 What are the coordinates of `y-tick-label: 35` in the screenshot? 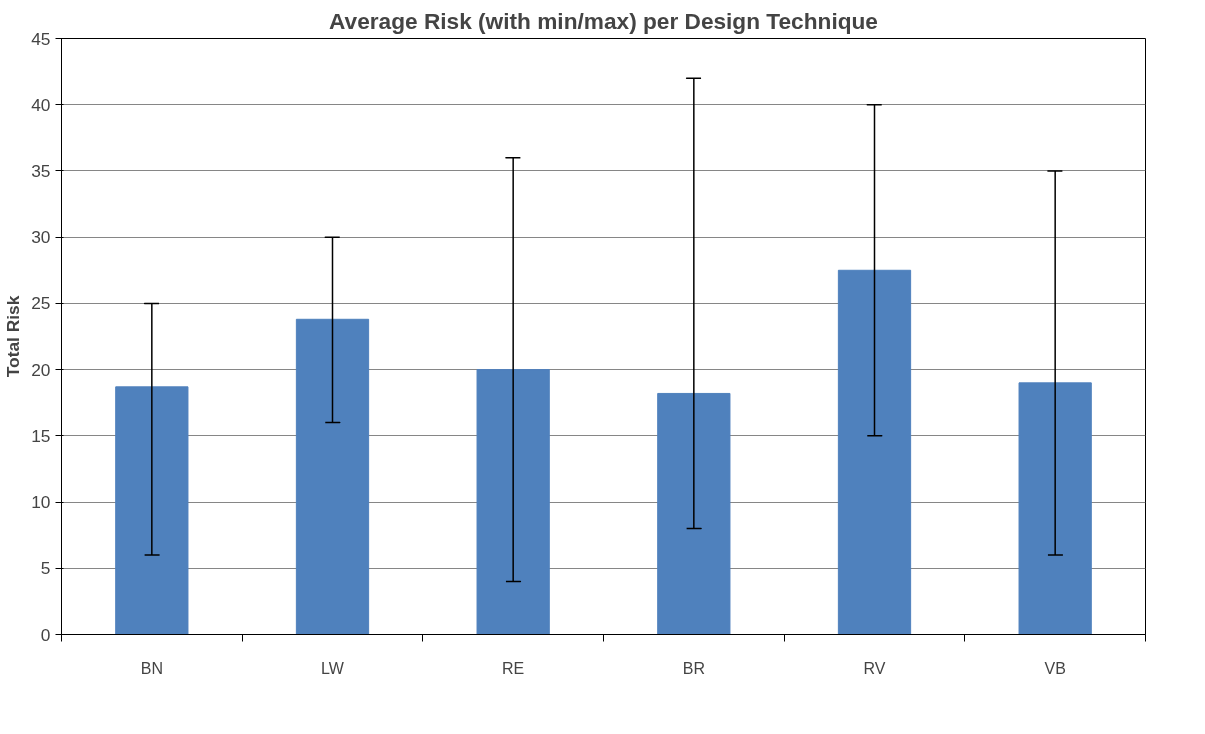 It's located at (41, 170).